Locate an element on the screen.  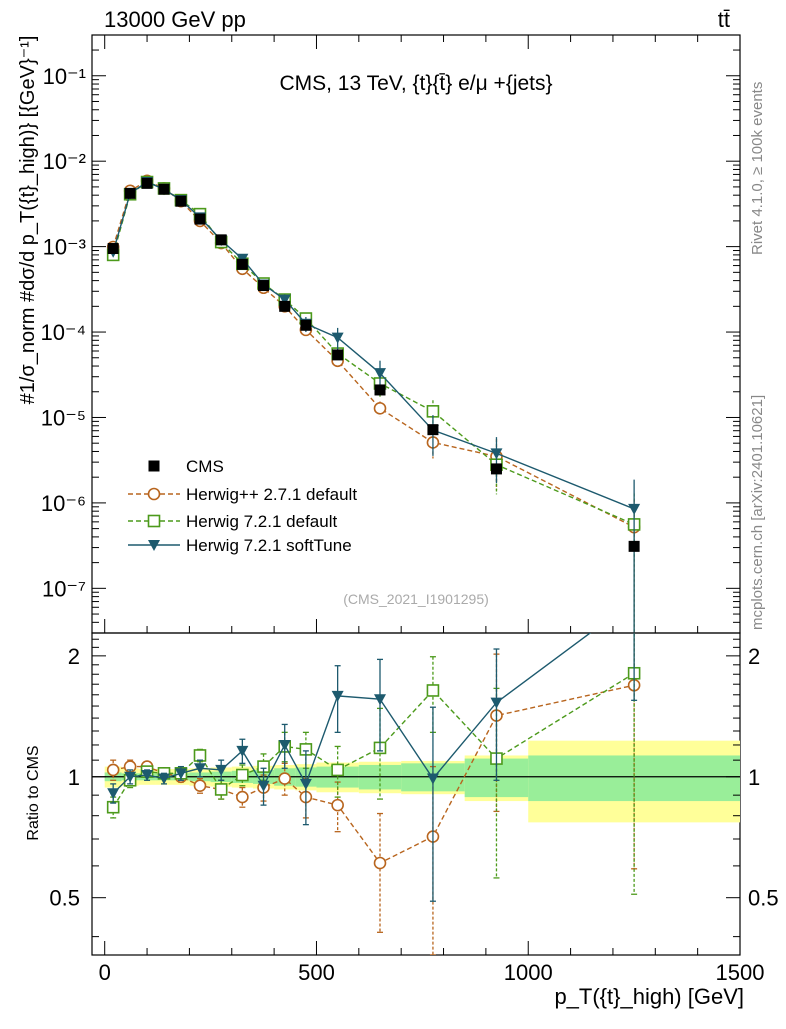
y-axis-title: #1/σ_norm #dσ/d p_T({t}_high)} [{GeV}⁻¹] is located at coordinates (28, 220).